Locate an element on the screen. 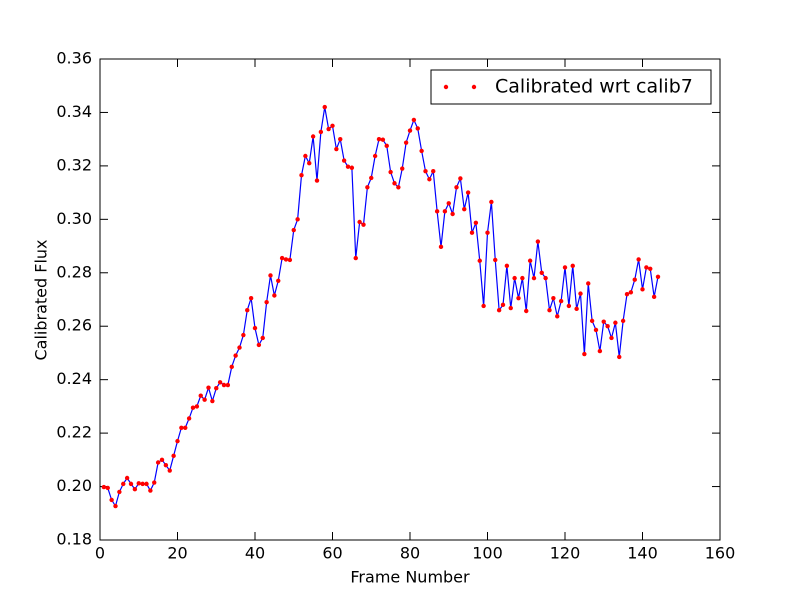 This screenshot has height=600, width=800. y-axis-label: Calibrated Flux is located at coordinates (41, 299).